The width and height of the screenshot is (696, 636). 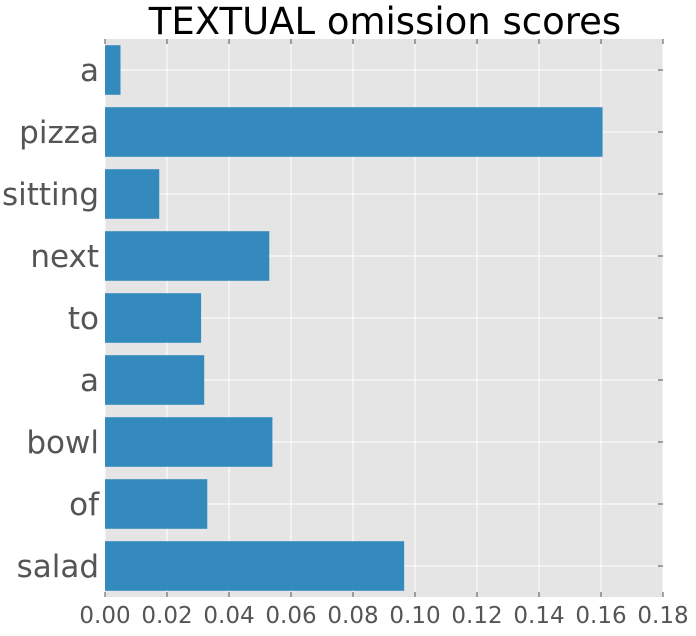 I want to click on bar-bowl, so click(x=189, y=442).